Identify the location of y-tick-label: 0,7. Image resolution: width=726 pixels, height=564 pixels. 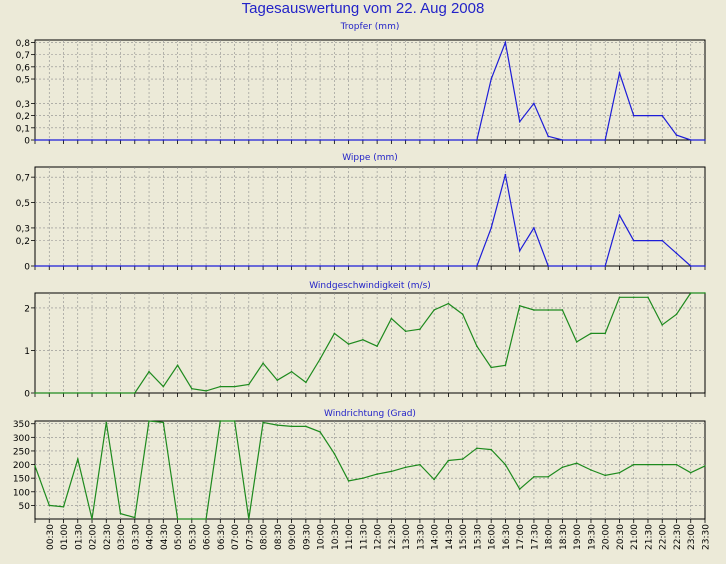
(23, 56).